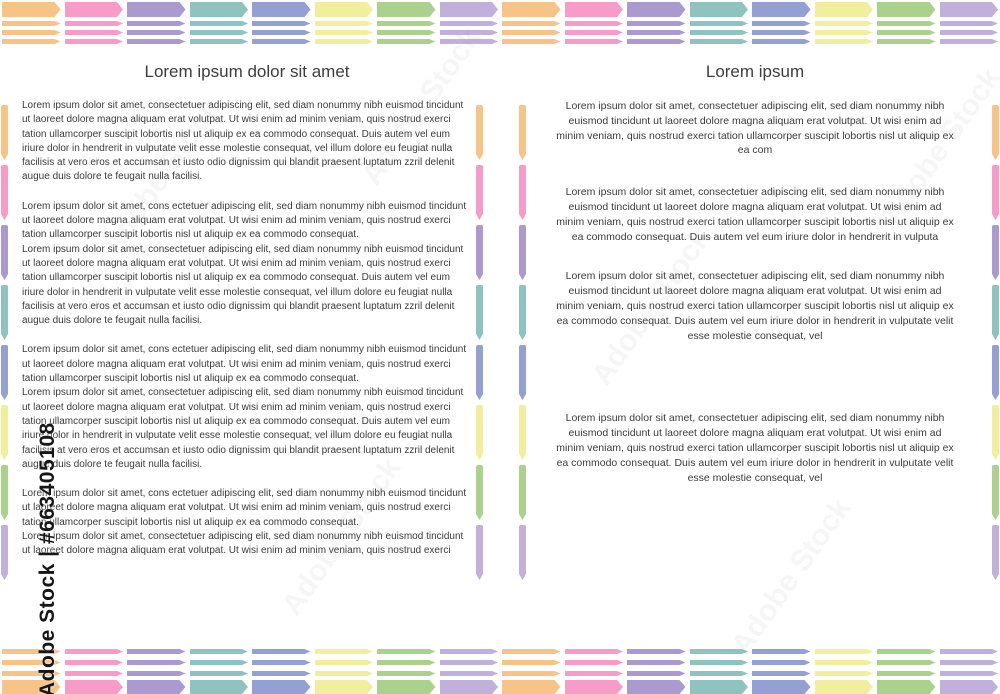 The width and height of the screenshot is (1000, 694). I want to click on left-page-right-arrow-strip, so click(479, 342).